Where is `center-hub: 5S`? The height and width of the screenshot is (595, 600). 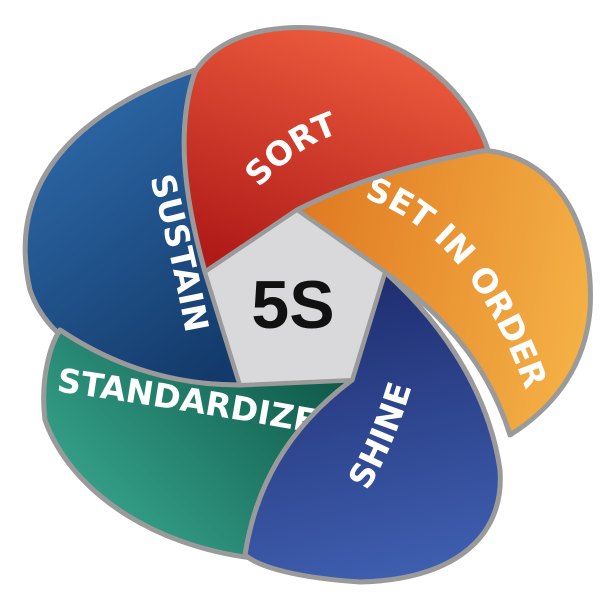 center-hub: 5S is located at coordinates (295, 297).